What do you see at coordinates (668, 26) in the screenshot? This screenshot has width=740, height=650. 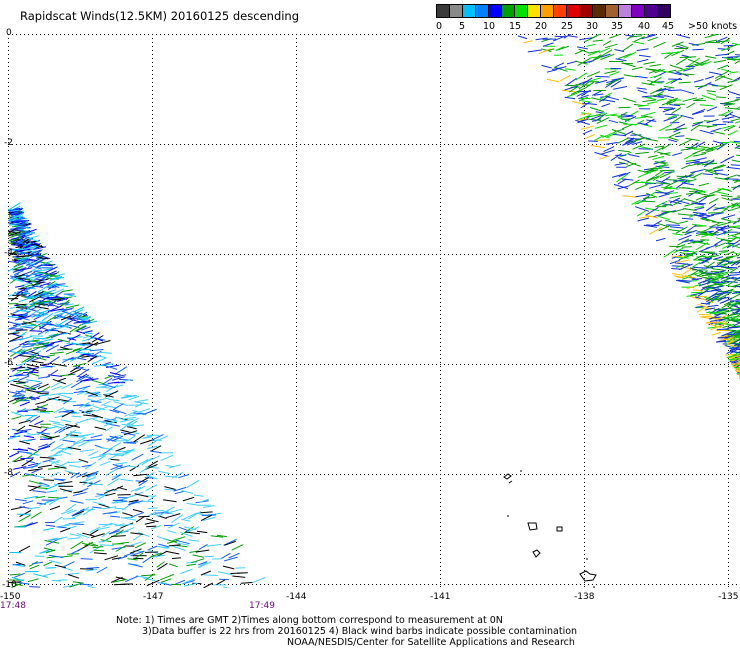 I see `colorbar-label: 45` at bounding box center [668, 26].